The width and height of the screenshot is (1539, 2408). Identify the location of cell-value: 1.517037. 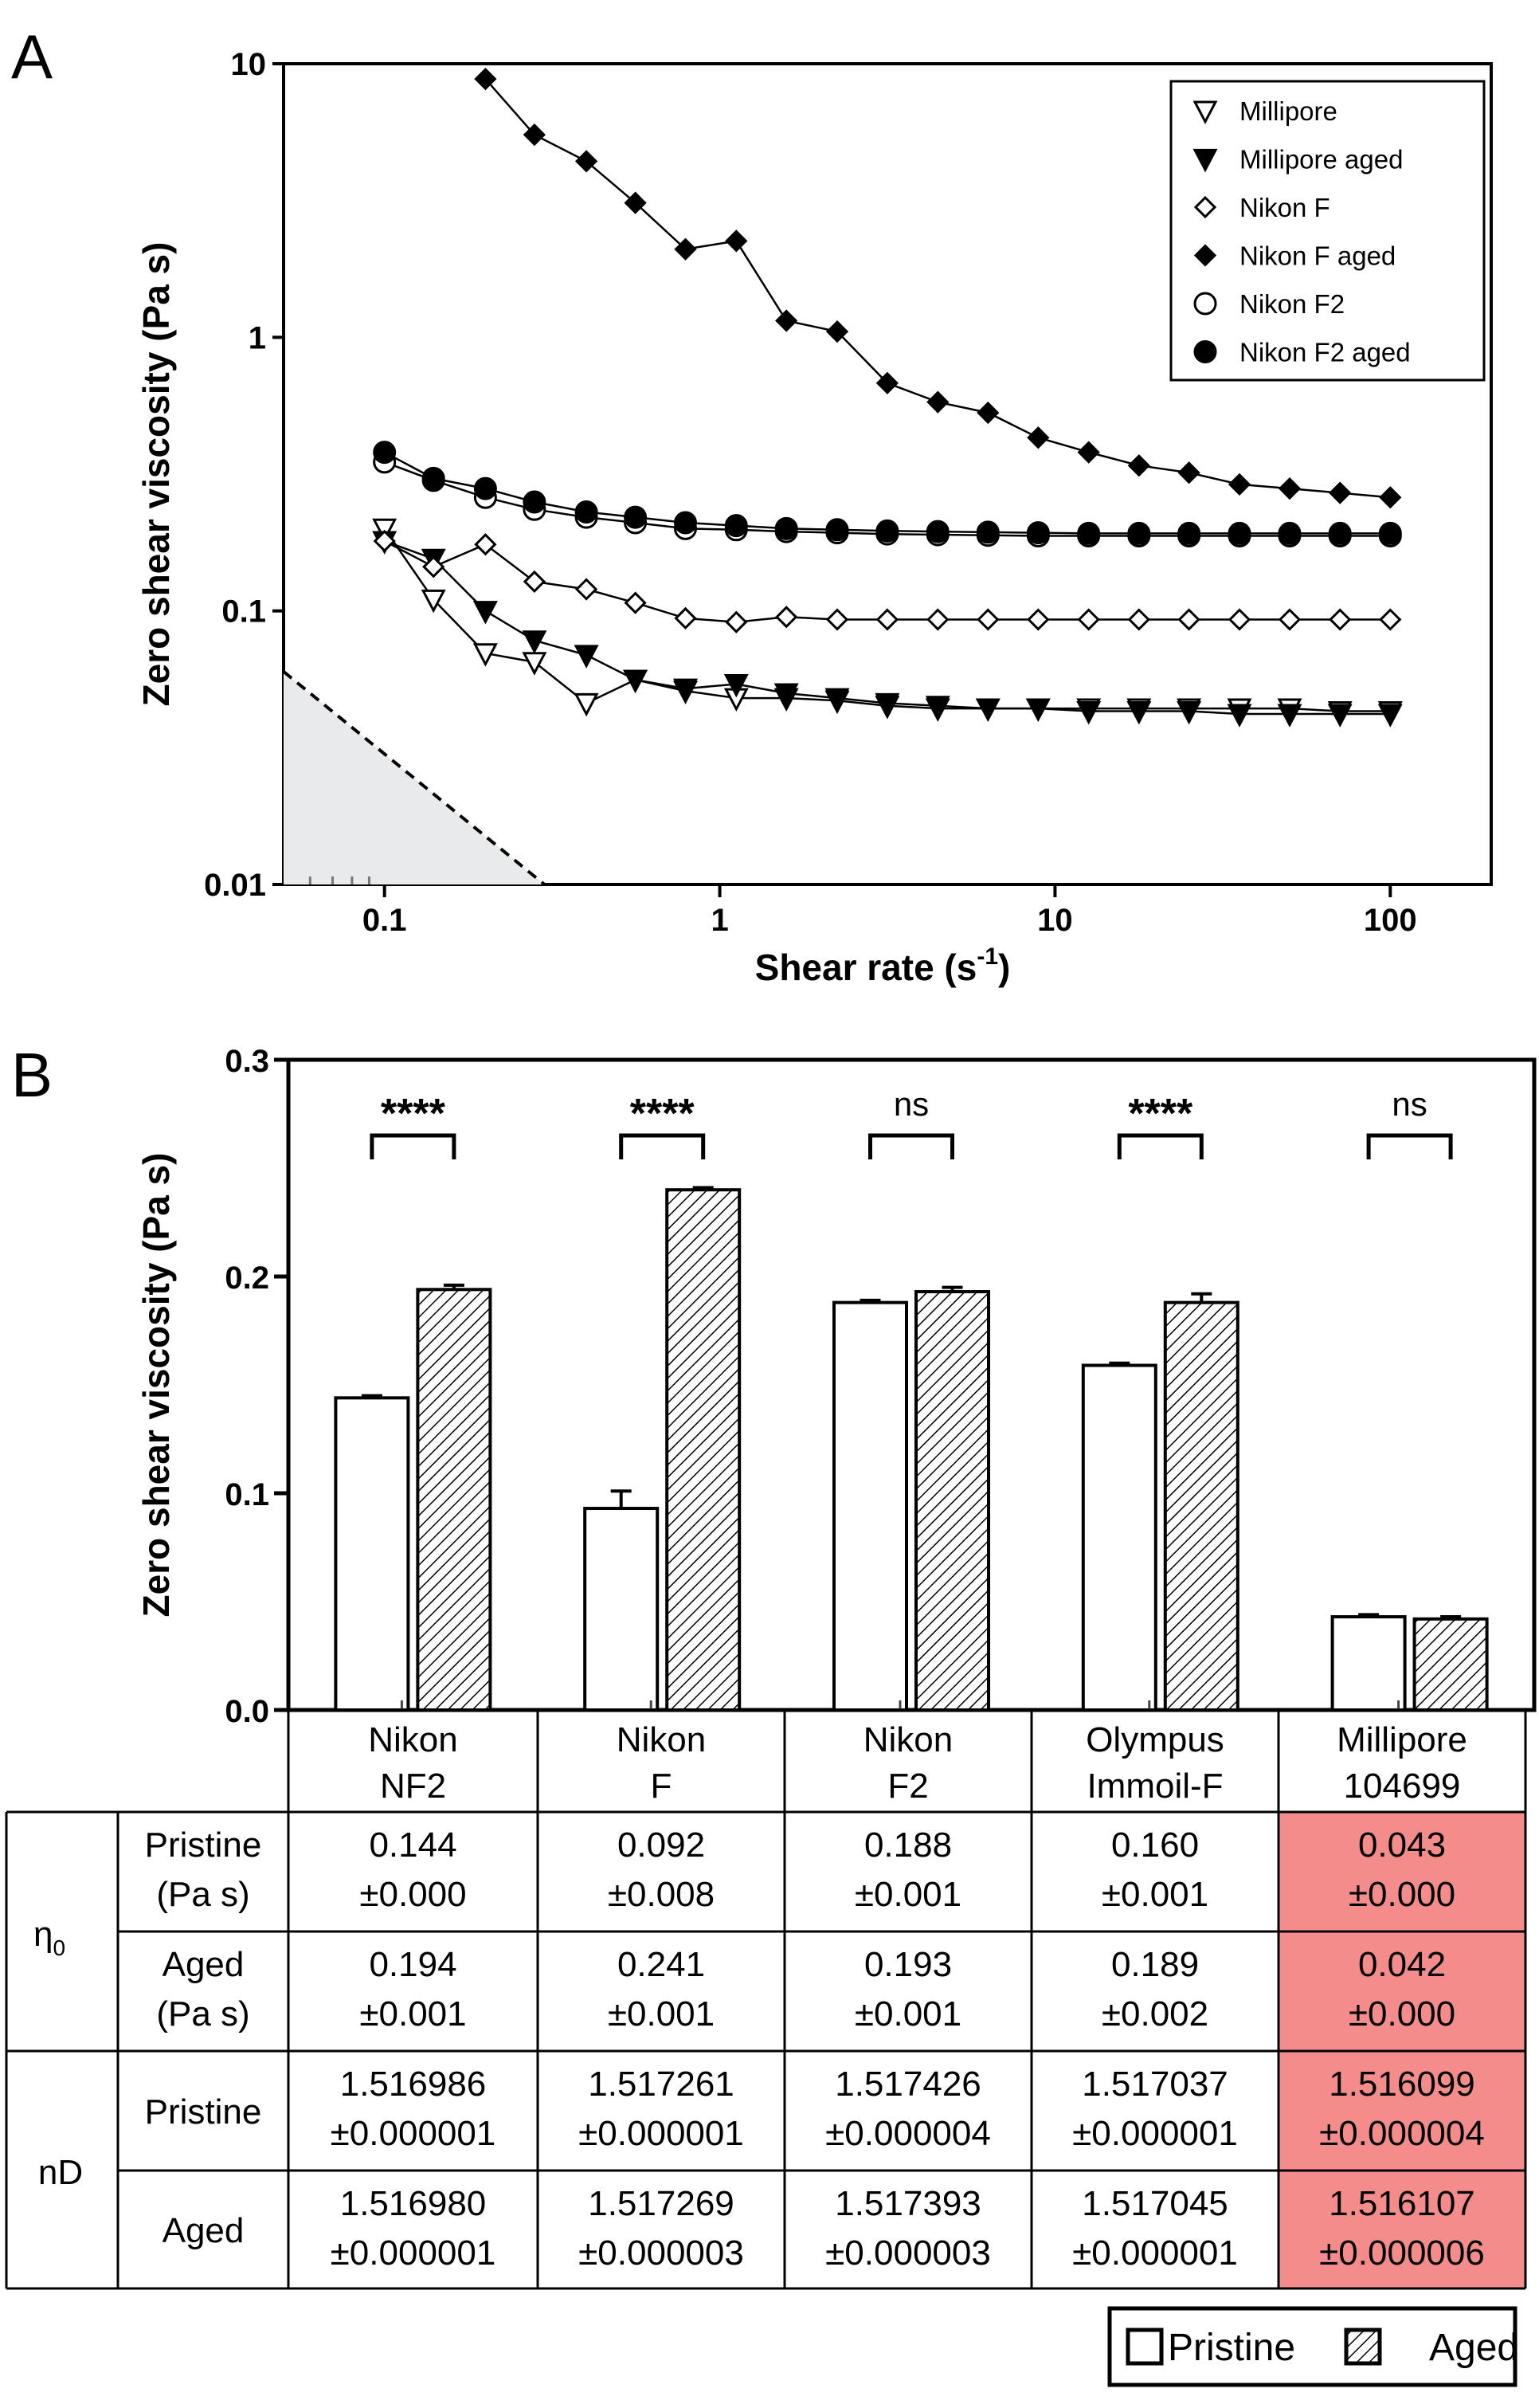
(1155, 2084).